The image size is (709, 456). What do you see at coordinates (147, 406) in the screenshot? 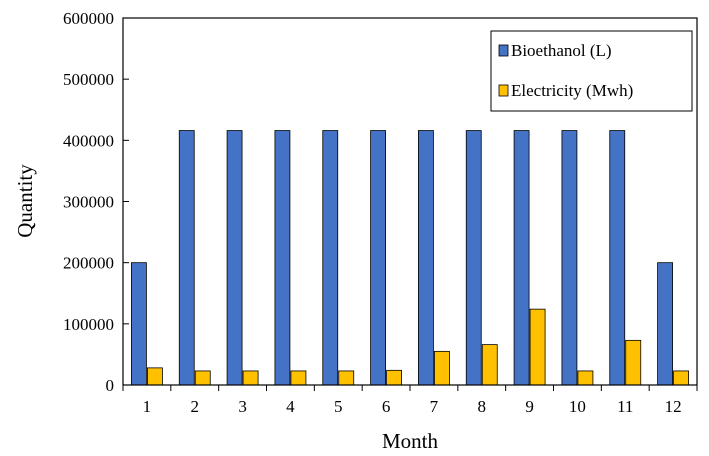
I see `x-tick-label: 1` at bounding box center [147, 406].